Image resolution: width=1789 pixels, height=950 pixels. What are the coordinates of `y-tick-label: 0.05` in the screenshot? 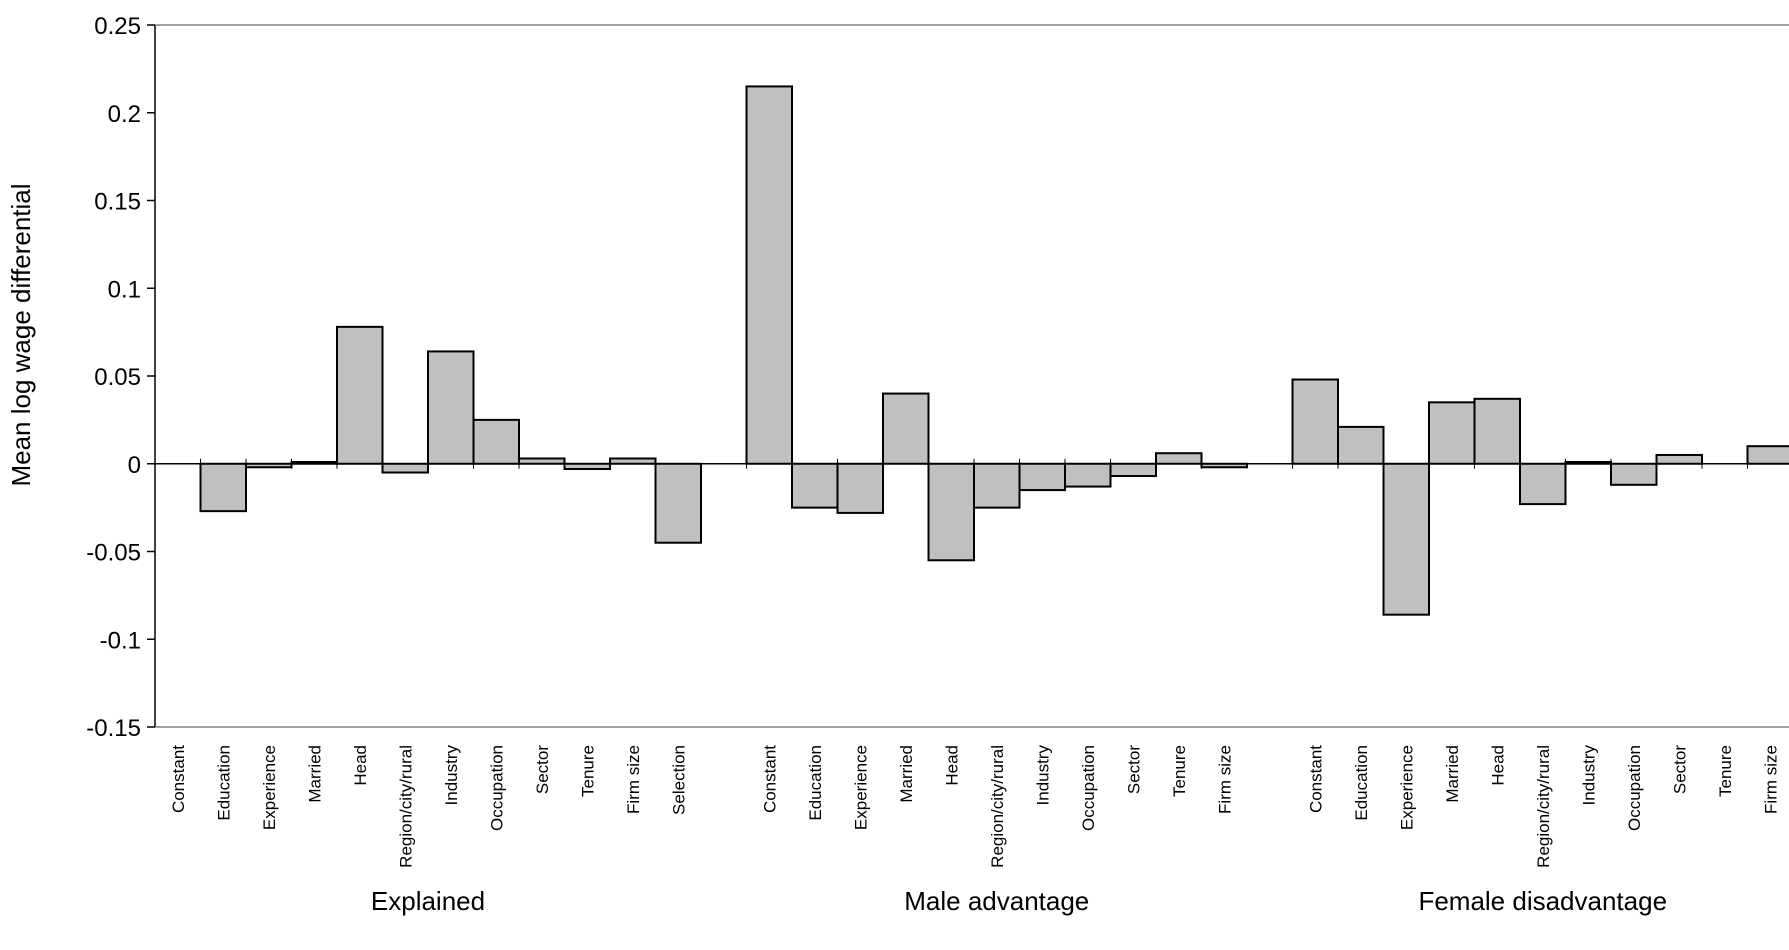 It's located at (117, 377).